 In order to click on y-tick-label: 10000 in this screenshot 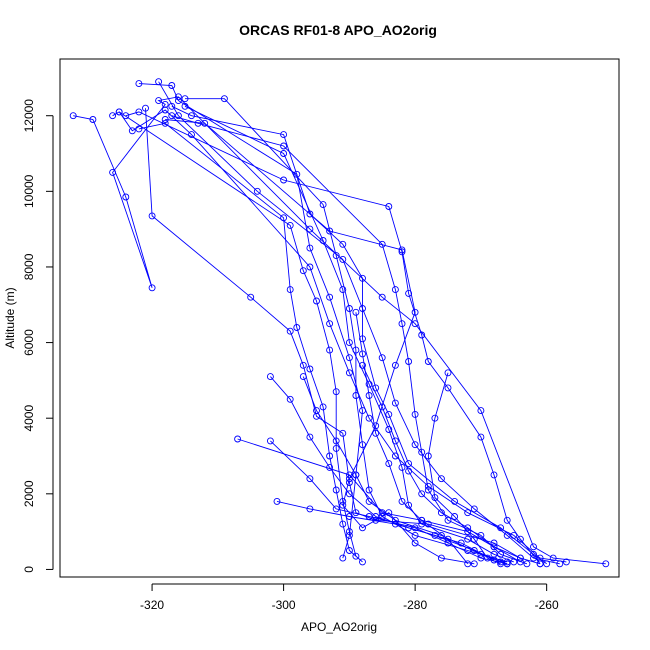, I will do `click(29, 191)`.